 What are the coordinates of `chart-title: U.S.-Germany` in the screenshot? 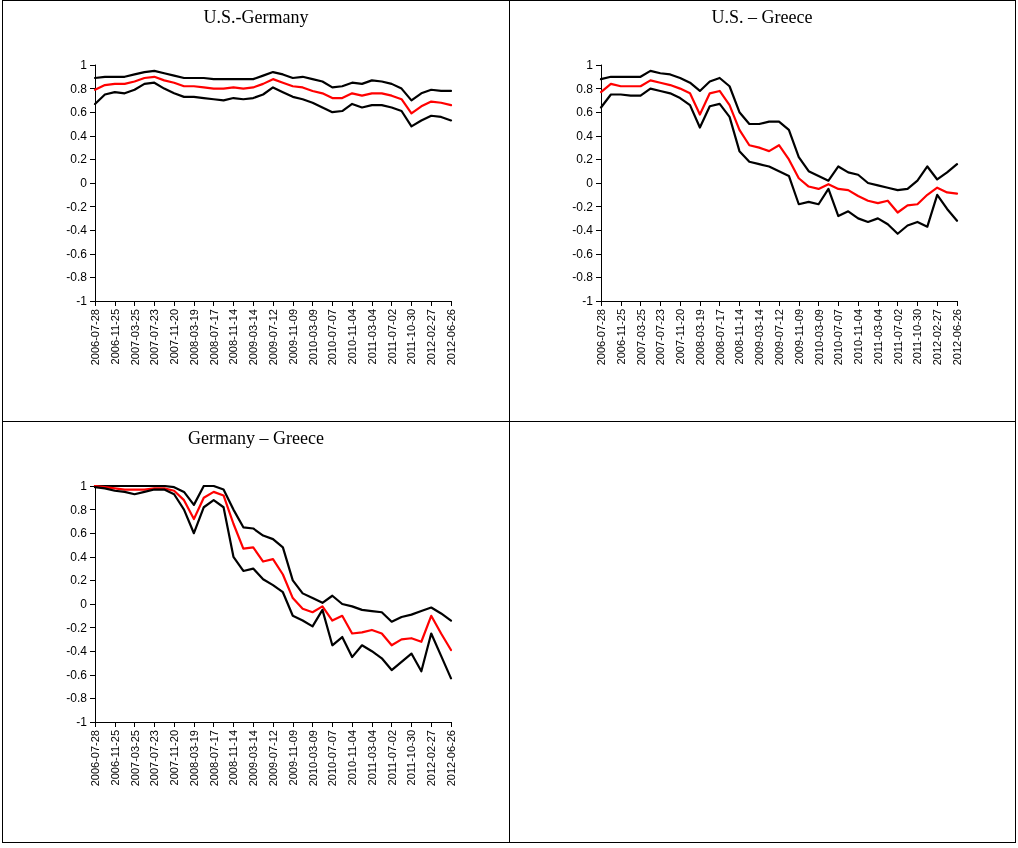 It's located at (256, 17).